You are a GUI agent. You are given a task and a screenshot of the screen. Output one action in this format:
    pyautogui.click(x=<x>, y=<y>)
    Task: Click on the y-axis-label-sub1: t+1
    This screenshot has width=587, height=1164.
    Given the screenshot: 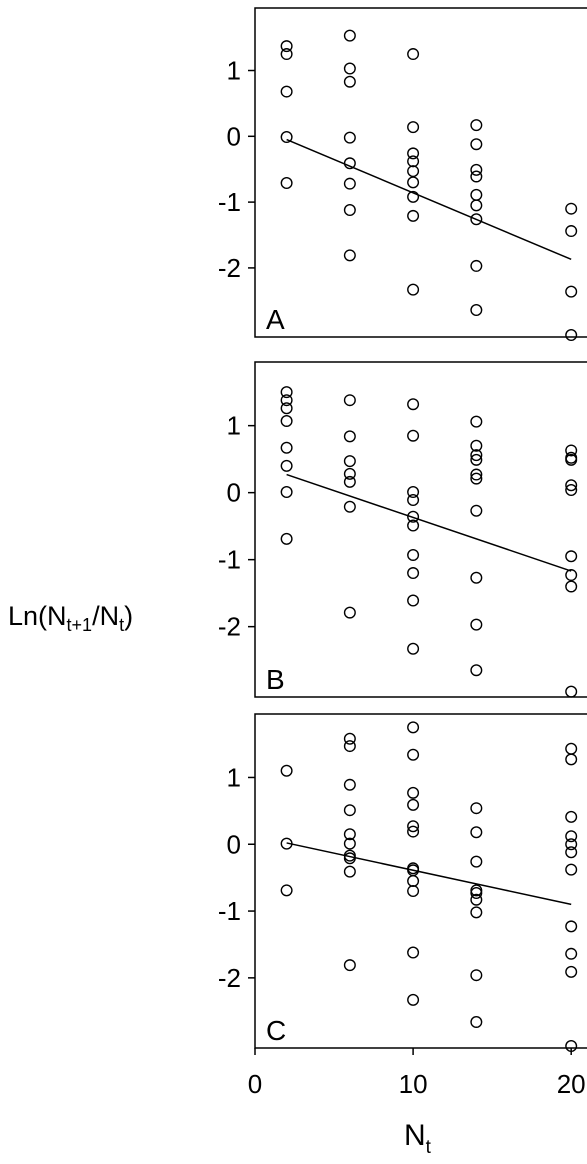 What is the action you would take?
    pyautogui.click(x=80, y=625)
    